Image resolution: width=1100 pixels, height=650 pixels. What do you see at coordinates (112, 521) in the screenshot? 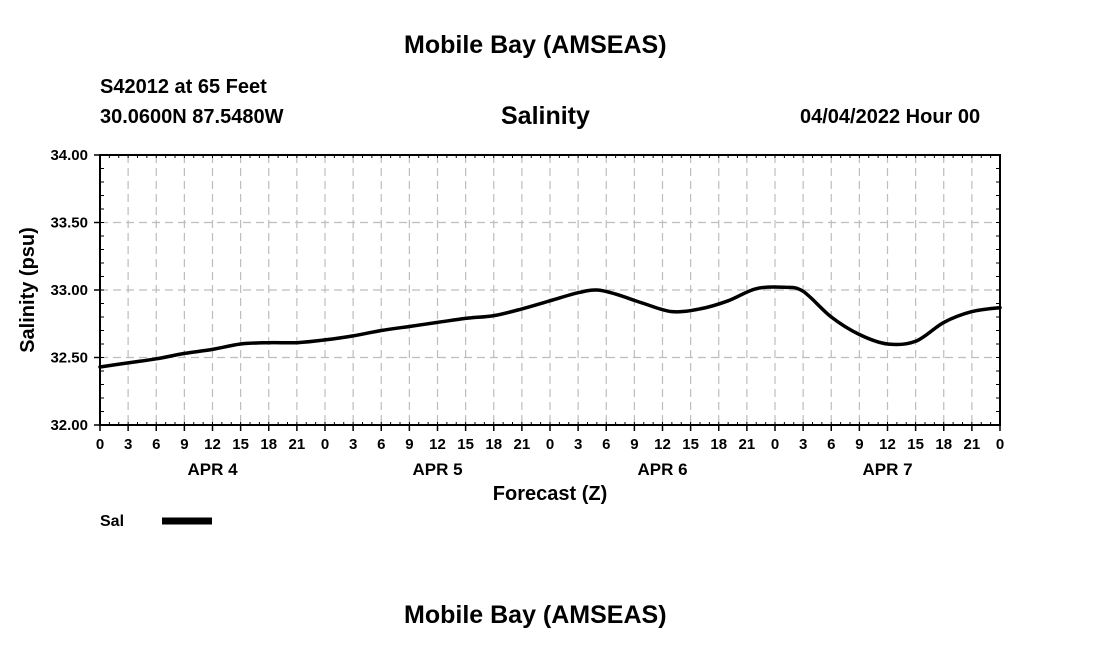
I see `legend-label: Sal` at bounding box center [112, 521].